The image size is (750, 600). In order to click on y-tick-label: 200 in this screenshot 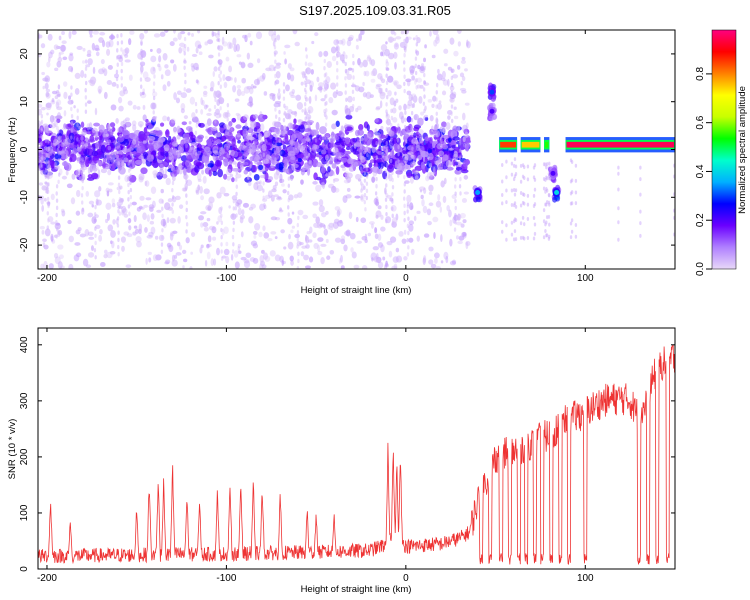, I will do `click(24, 456)`.